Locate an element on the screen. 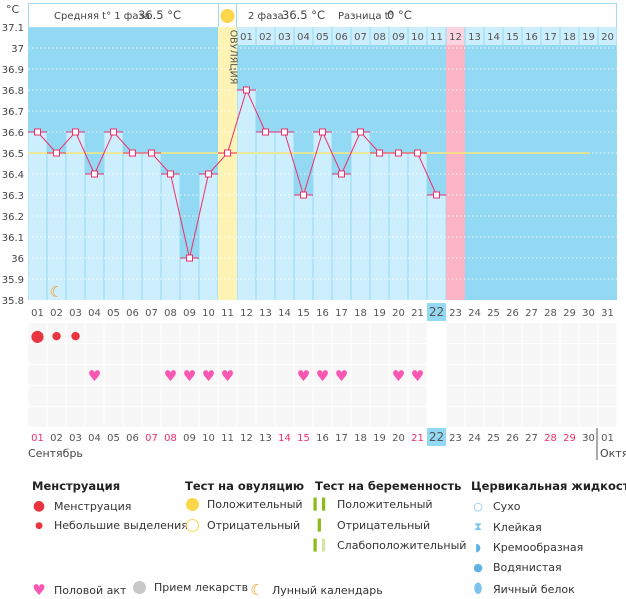 This screenshot has height=599, width=626. calendar-date: 03 is located at coordinates (75, 438).